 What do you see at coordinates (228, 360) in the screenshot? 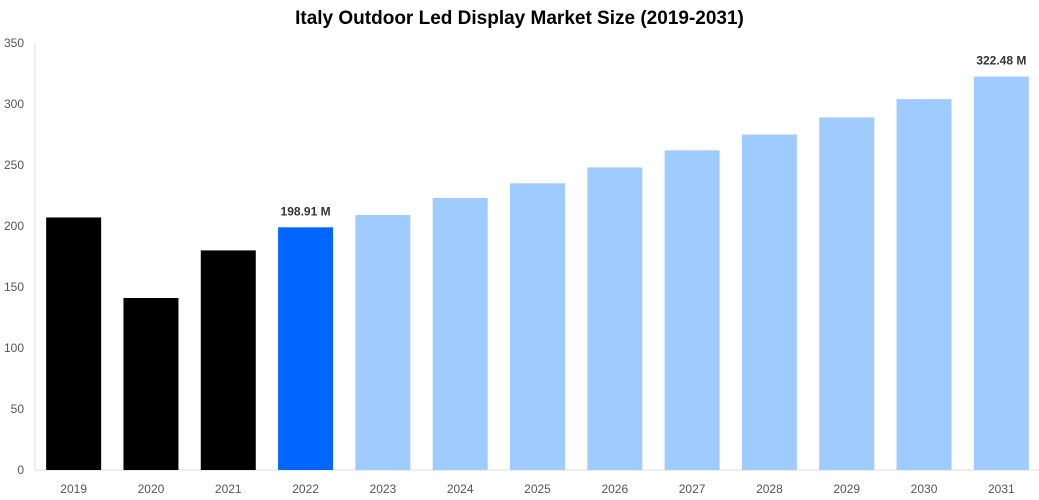
I see `bar-2021` at bounding box center [228, 360].